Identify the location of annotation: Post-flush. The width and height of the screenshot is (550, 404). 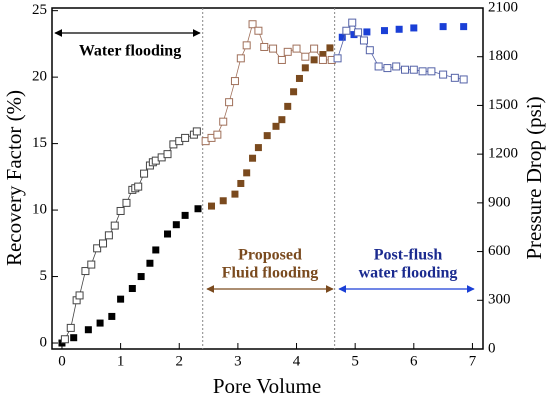
(408, 255).